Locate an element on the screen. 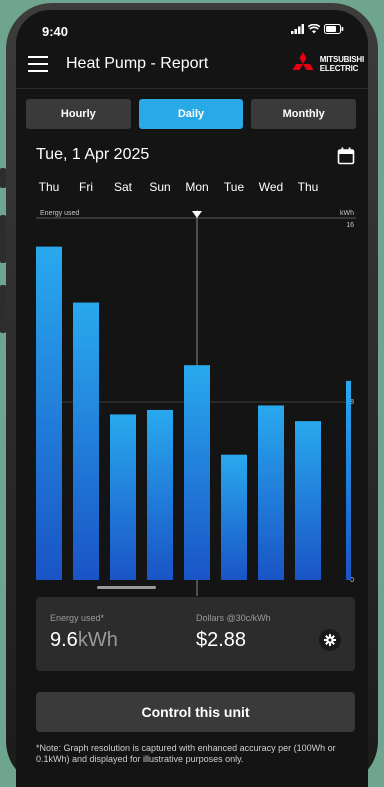 This screenshot has width=384, height=787. brand-line-1: MITSUBISHI is located at coordinates (341, 59).